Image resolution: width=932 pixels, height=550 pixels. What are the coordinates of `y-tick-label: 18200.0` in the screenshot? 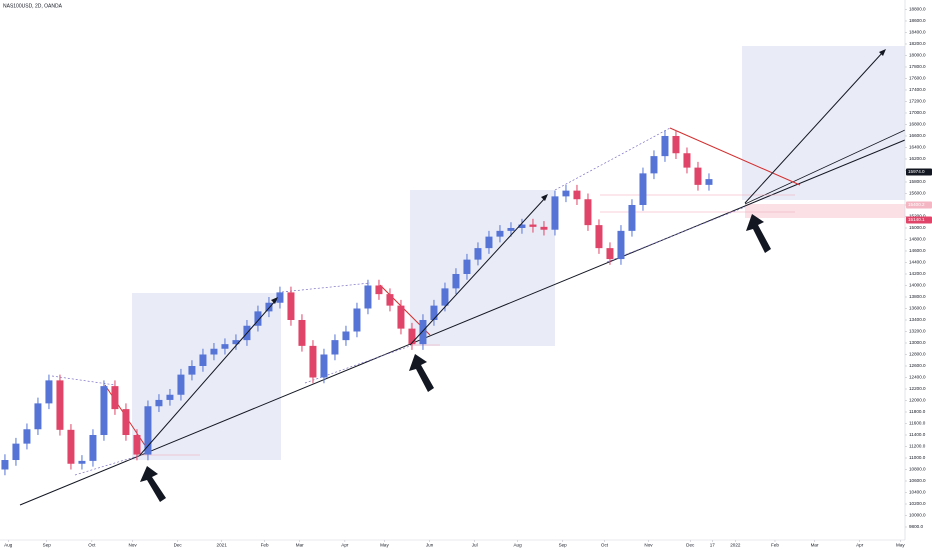 It's located at (917, 43).